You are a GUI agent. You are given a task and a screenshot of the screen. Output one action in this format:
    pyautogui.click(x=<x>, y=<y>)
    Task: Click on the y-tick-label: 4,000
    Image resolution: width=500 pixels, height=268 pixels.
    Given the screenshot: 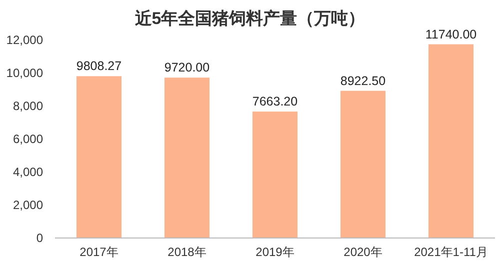 What is the action you would take?
    pyautogui.click(x=28, y=172)
    